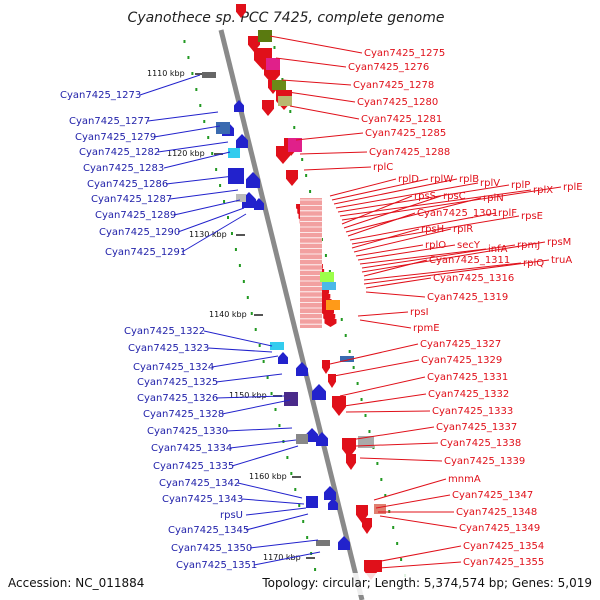  What do you see at coordinates (199, 483) in the screenshot?
I see `gene-label: Cyan7425_1342` at bounding box center [199, 483].